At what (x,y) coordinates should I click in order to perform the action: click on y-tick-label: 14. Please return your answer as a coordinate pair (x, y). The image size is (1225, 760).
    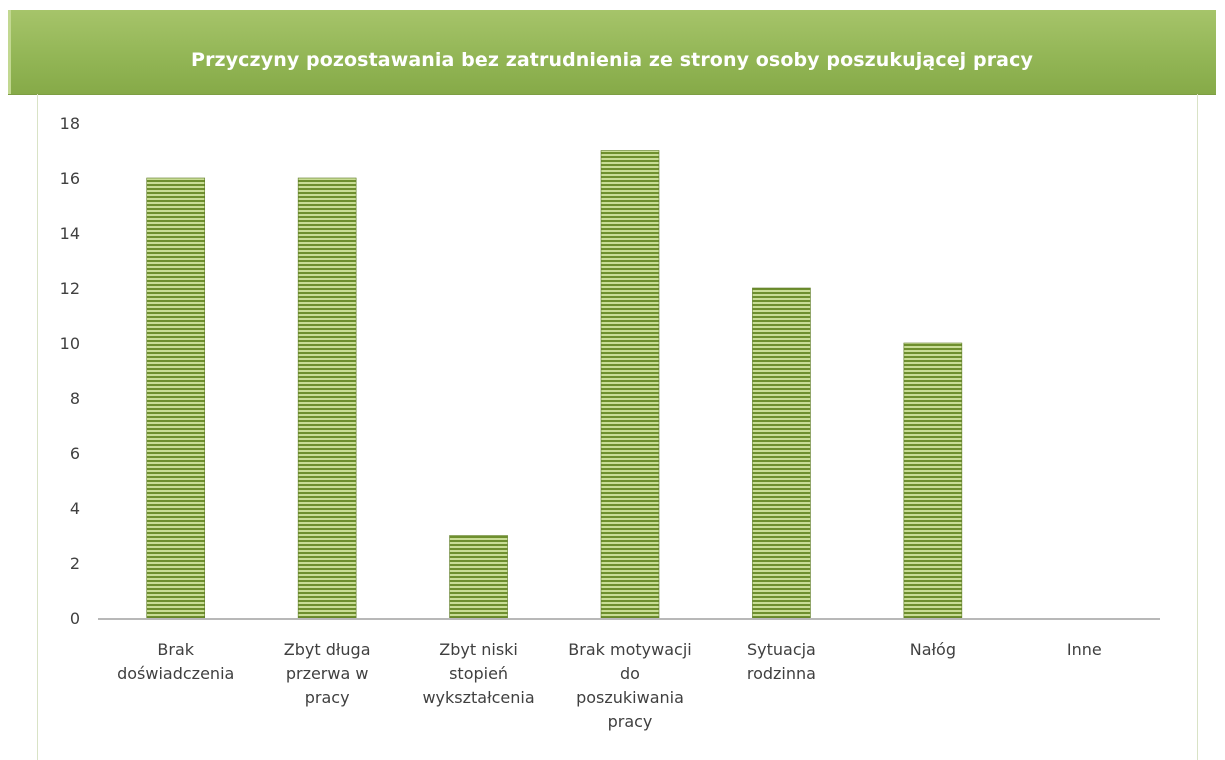
    Looking at the image, I should click on (70, 233).